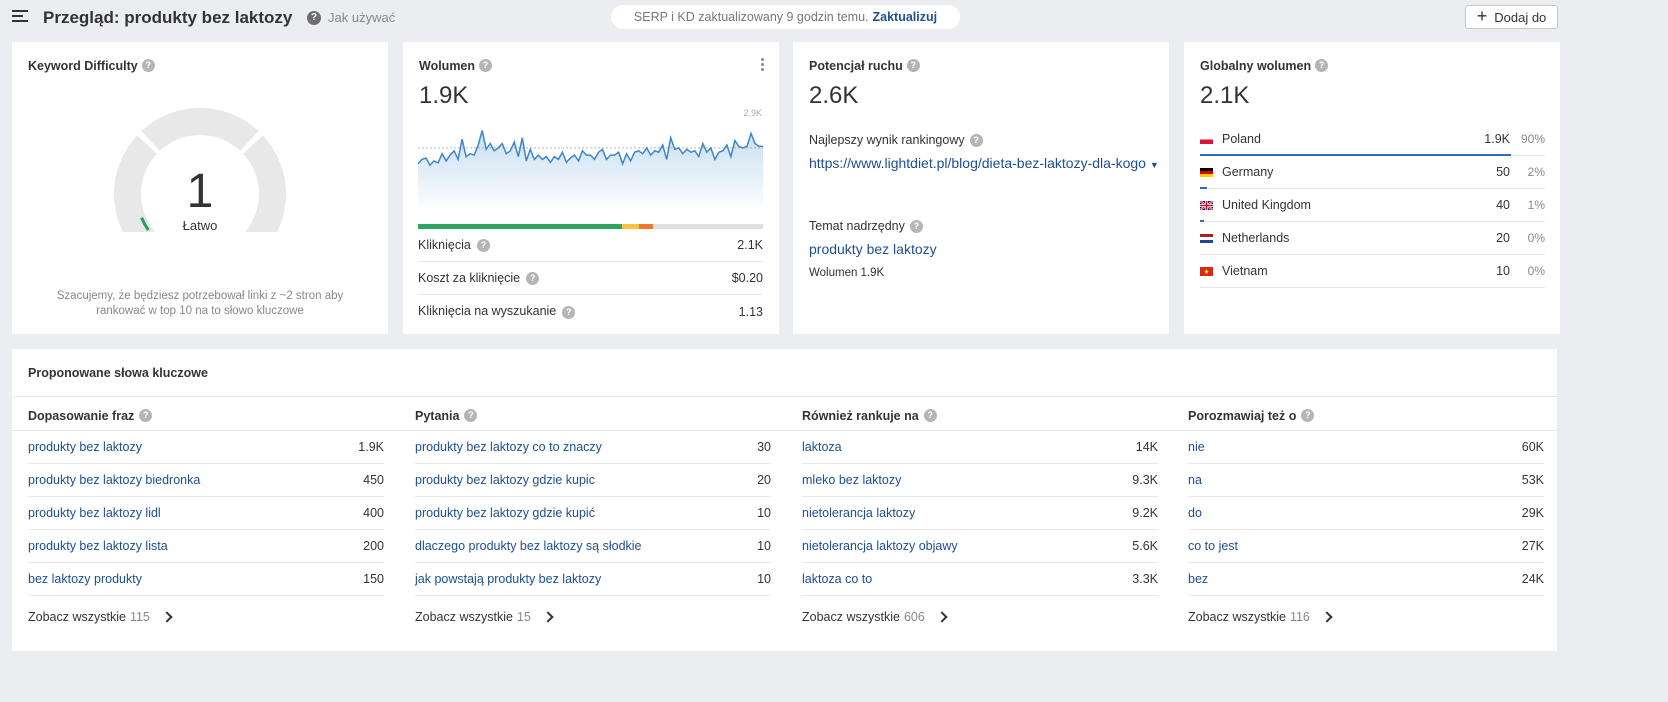  What do you see at coordinates (98, 546) in the screenshot?
I see `keyword-link: produkty bez laktozy lista` at bounding box center [98, 546].